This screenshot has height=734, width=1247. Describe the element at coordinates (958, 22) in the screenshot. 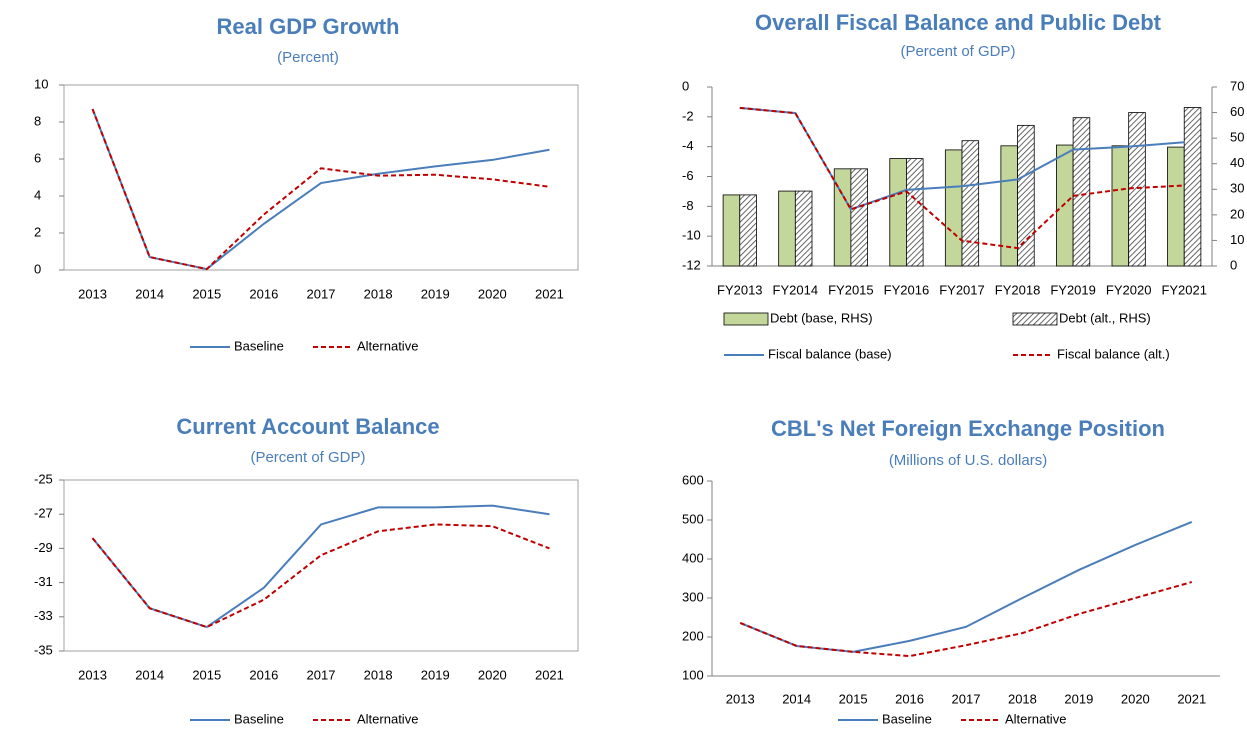

I see `chart-title: Overall Fiscal Balance and Public Debt` at that location.